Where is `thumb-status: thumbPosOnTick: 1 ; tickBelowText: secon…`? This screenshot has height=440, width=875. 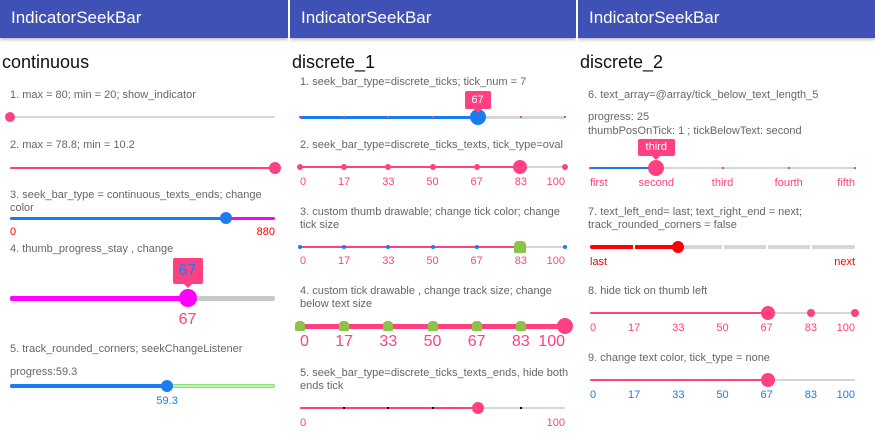 thumb-status: thumbPosOnTick: 1 ; tickBelowText: secon… is located at coordinates (695, 131).